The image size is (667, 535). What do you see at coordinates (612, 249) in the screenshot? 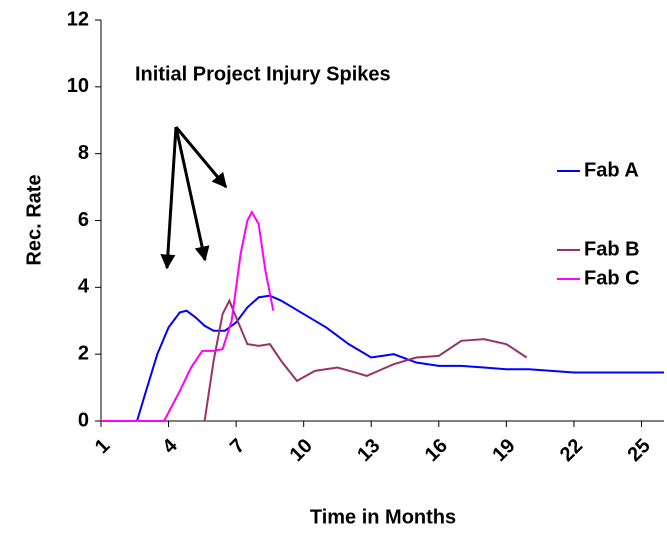
I see `legend-label: Fab B` at bounding box center [612, 249].